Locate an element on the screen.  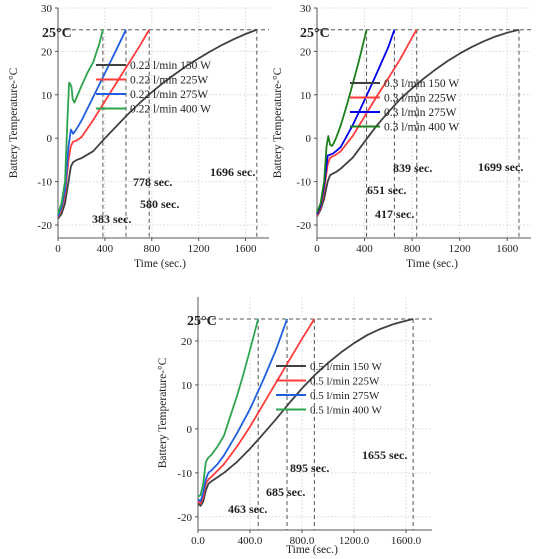
x-tick-label: 0.0 is located at coordinates (198, 541).